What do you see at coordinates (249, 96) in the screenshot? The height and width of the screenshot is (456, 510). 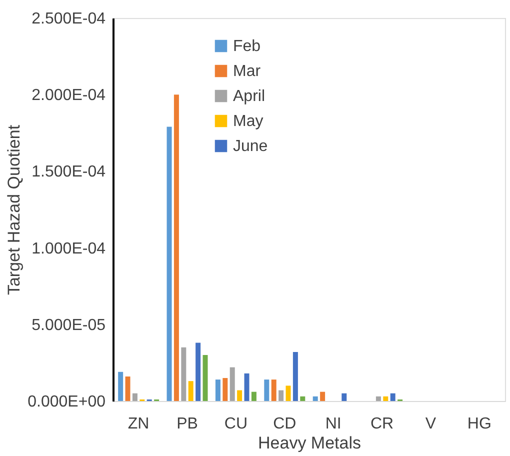 I see `legend-label: April` at bounding box center [249, 96].